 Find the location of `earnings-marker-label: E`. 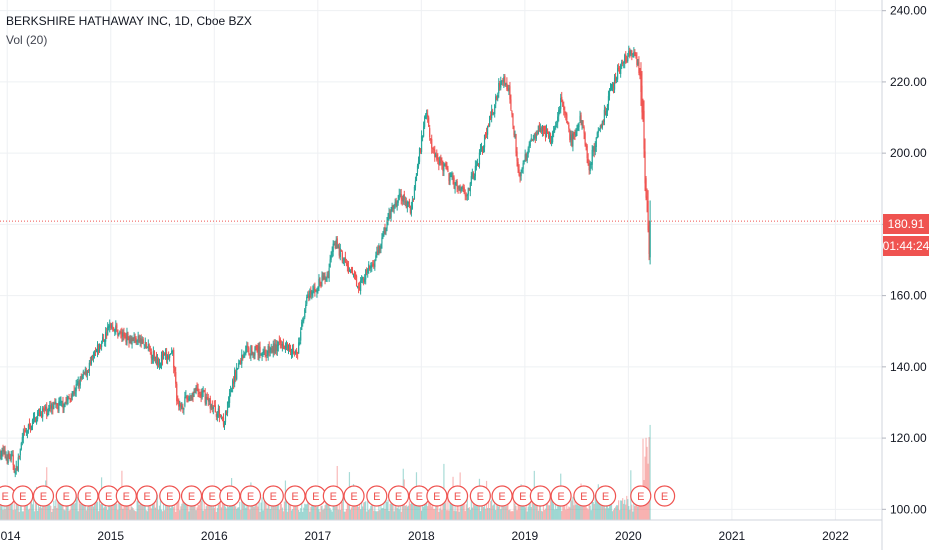

earnings-marker-label: E is located at coordinates (315, 497).